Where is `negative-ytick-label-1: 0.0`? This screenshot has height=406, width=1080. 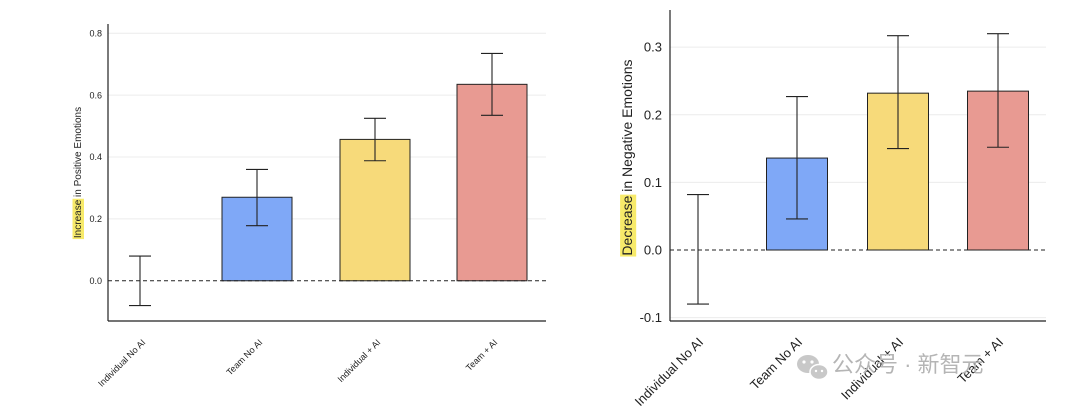
negative-ytick-label-1: 0.0 is located at coordinates (653, 250).